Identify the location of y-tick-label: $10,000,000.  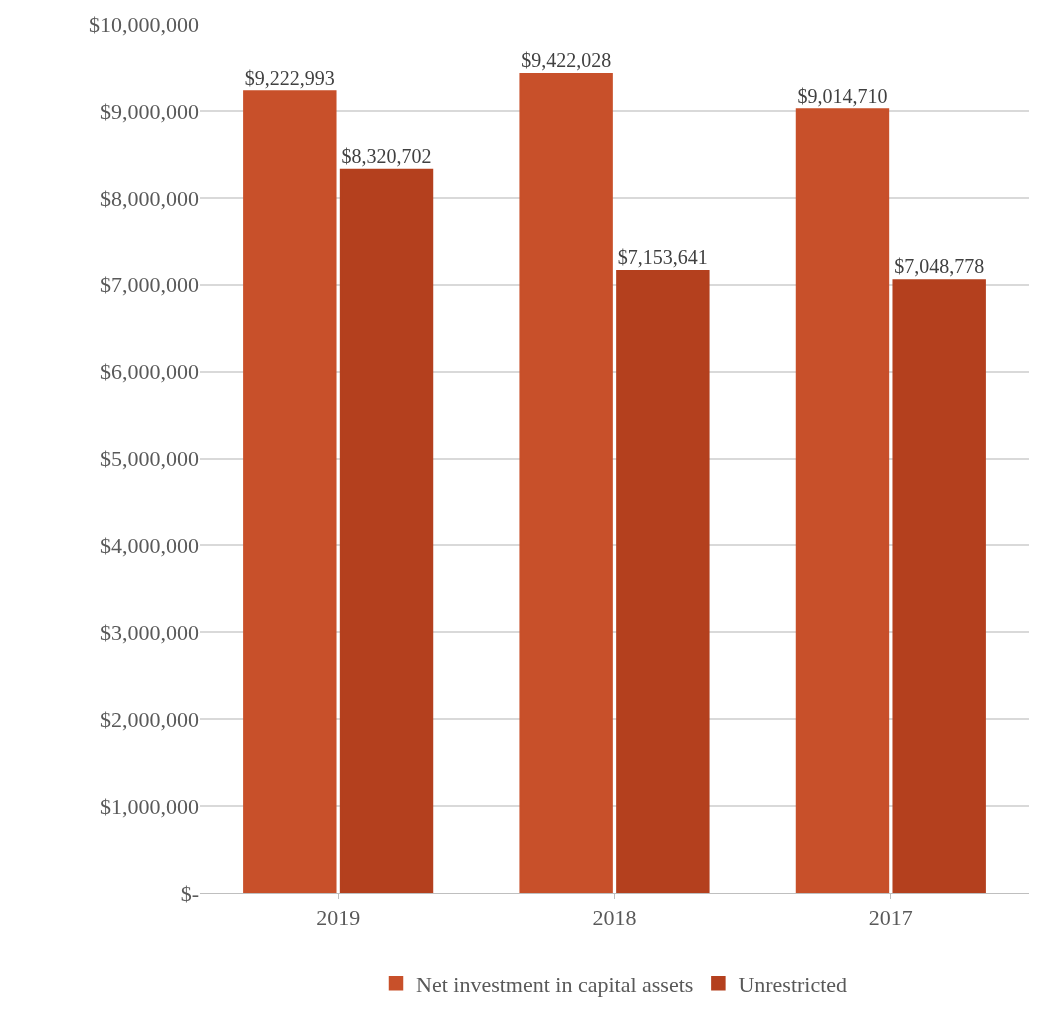
(144, 24).